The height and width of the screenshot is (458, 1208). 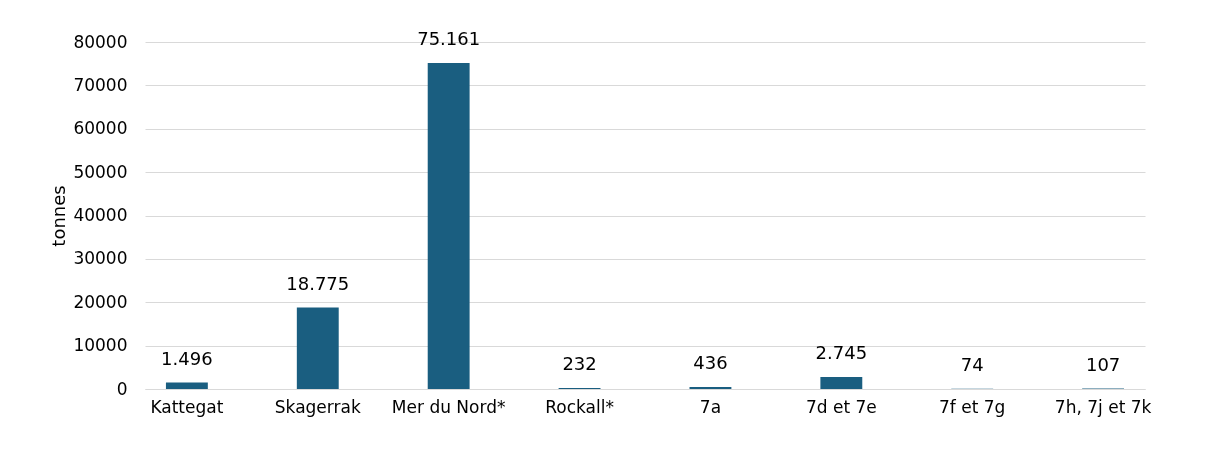 What do you see at coordinates (100, 84) in the screenshot?
I see `y-tick-label: 70000` at bounding box center [100, 84].